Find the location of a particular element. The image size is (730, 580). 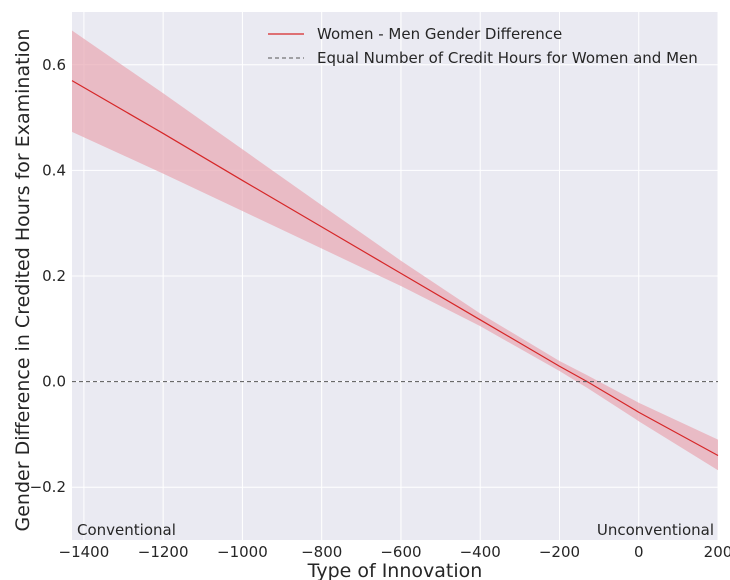

legend-label-gender-difference: Women - Men Gender Difference is located at coordinates (439, 34).